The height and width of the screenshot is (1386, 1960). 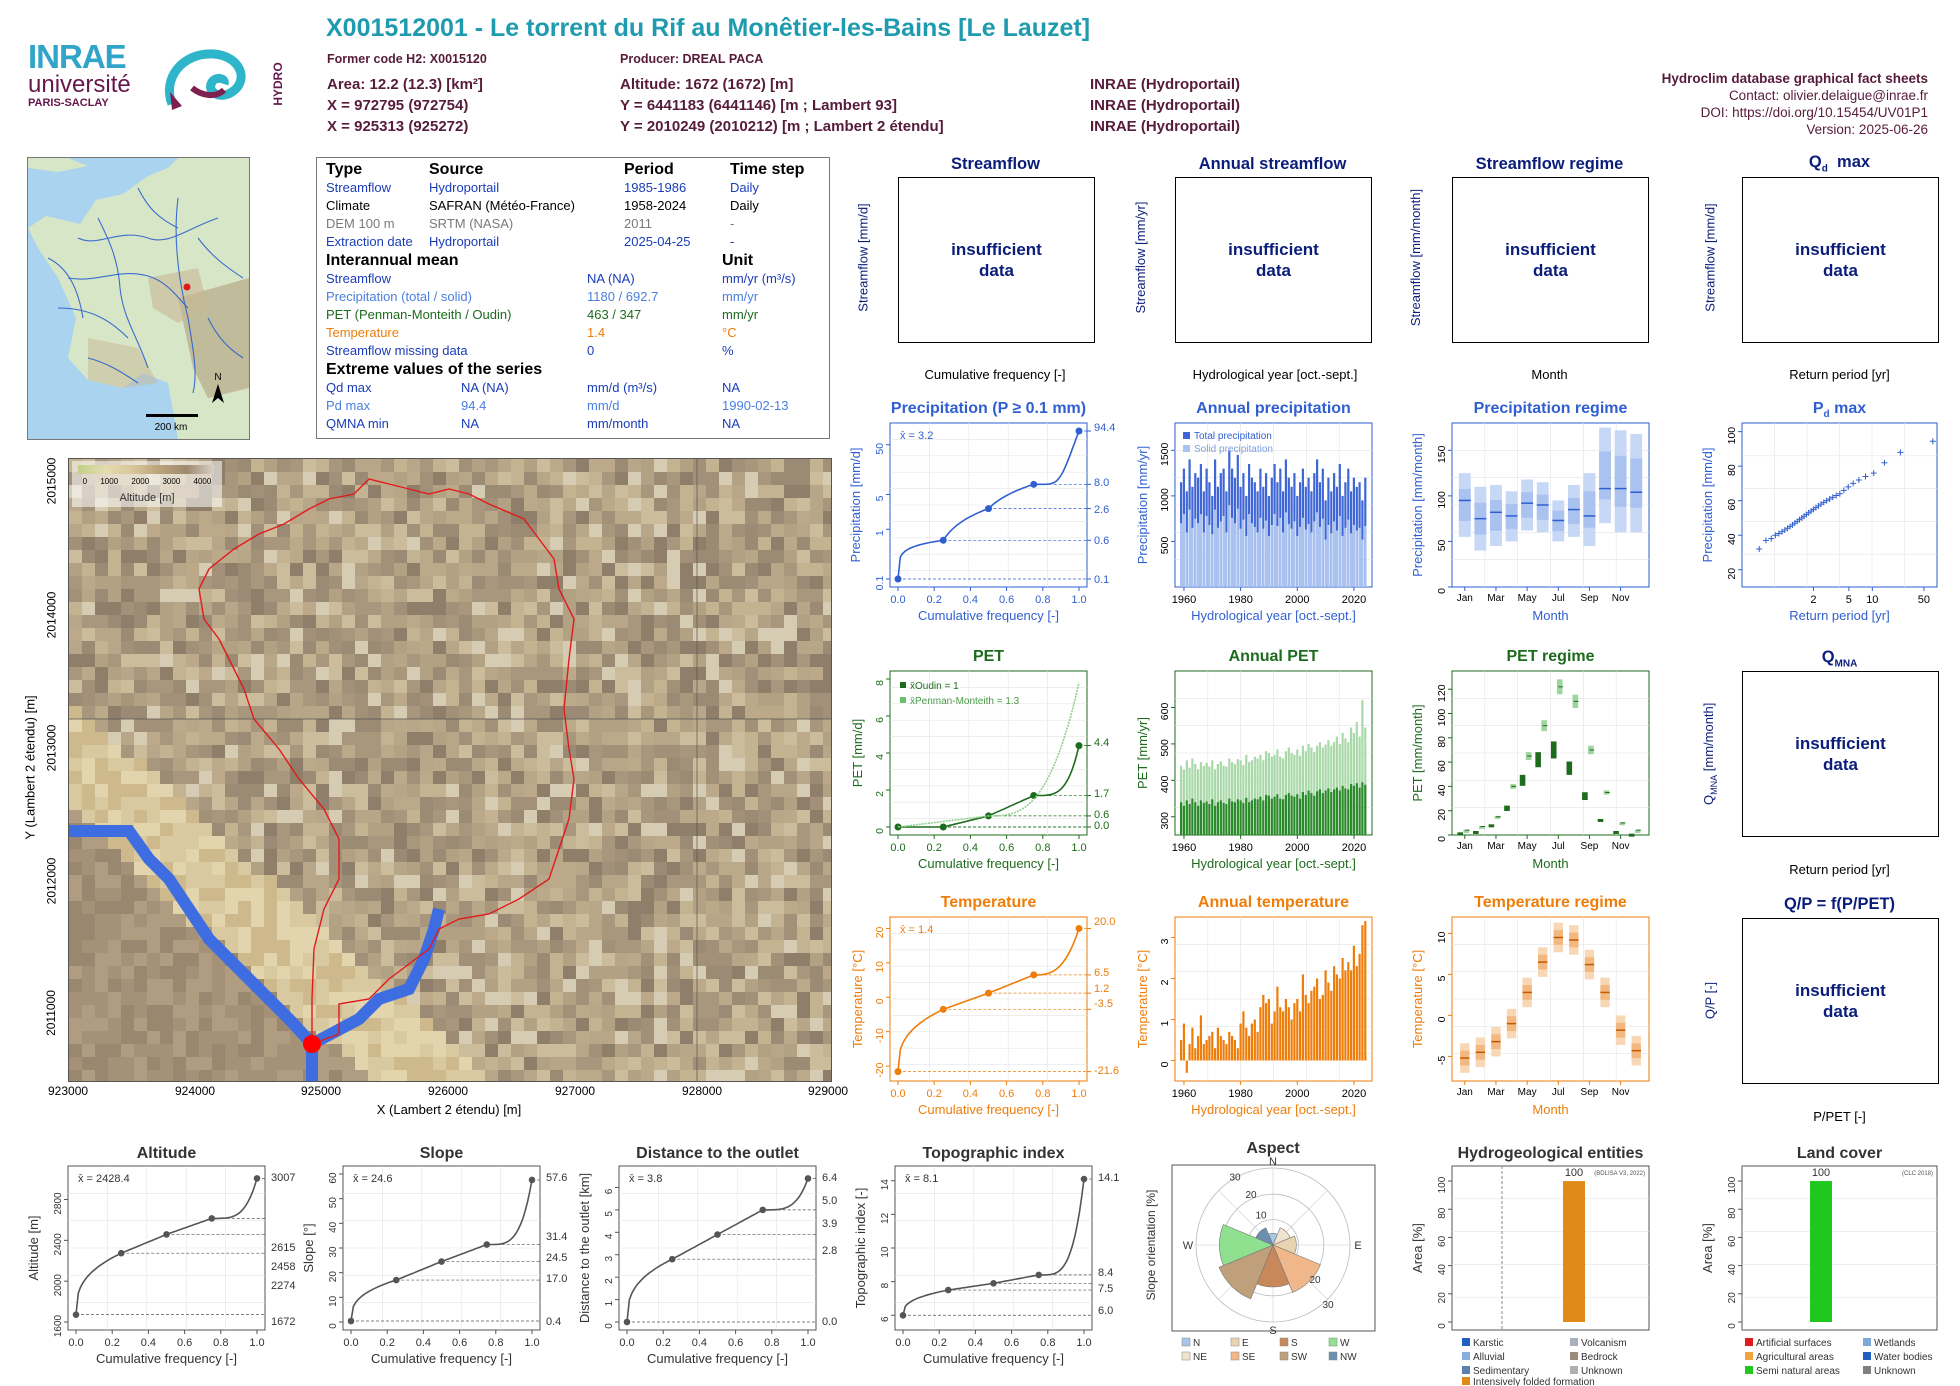 I want to click on legend-label: SE, so click(x=1249, y=1357).